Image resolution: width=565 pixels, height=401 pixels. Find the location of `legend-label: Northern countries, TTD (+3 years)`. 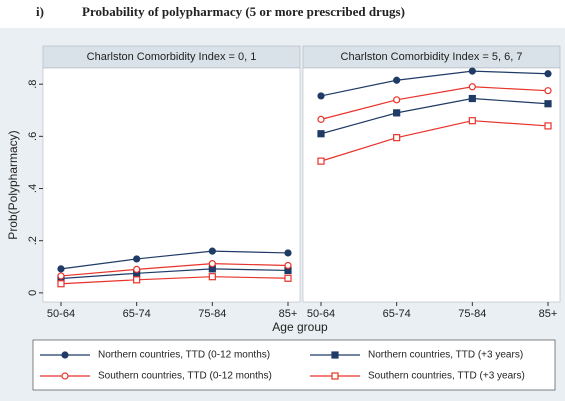

legend-label: Northern countries, TTD (+3 years) is located at coordinates (445, 355).